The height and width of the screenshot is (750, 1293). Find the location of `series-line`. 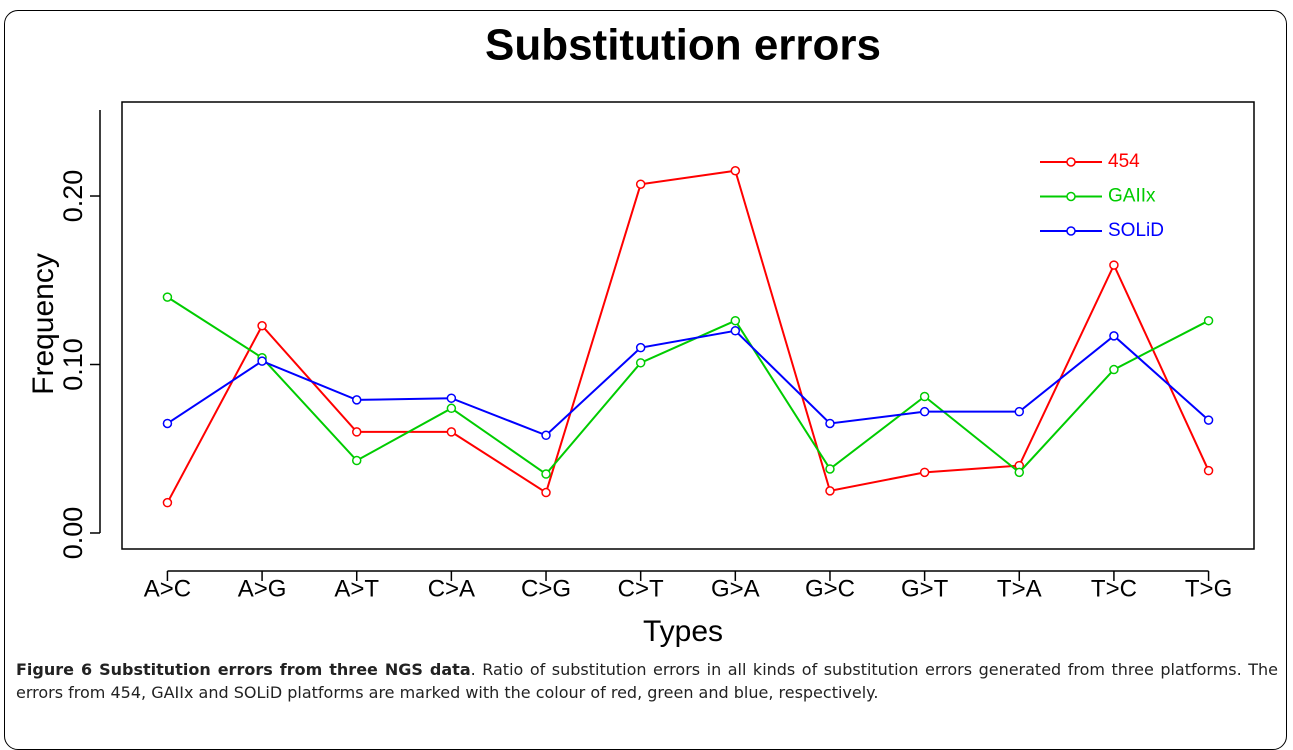

series-line is located at coordinates (688, 383).